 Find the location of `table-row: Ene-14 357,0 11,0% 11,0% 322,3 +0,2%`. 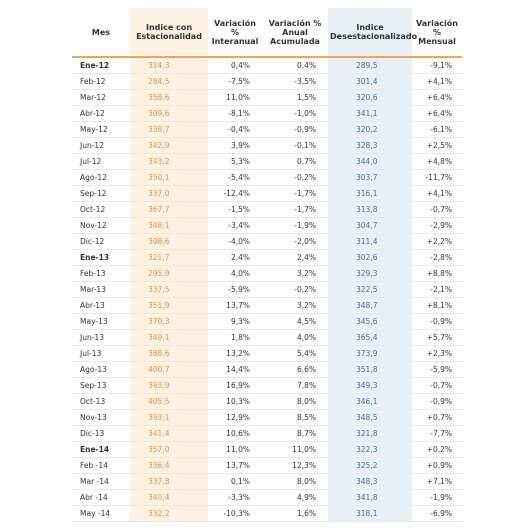

table-row: Ene-14 357,0 11,0% 11,0% 322,3 +0,2% is located at coordinates (267, 449).